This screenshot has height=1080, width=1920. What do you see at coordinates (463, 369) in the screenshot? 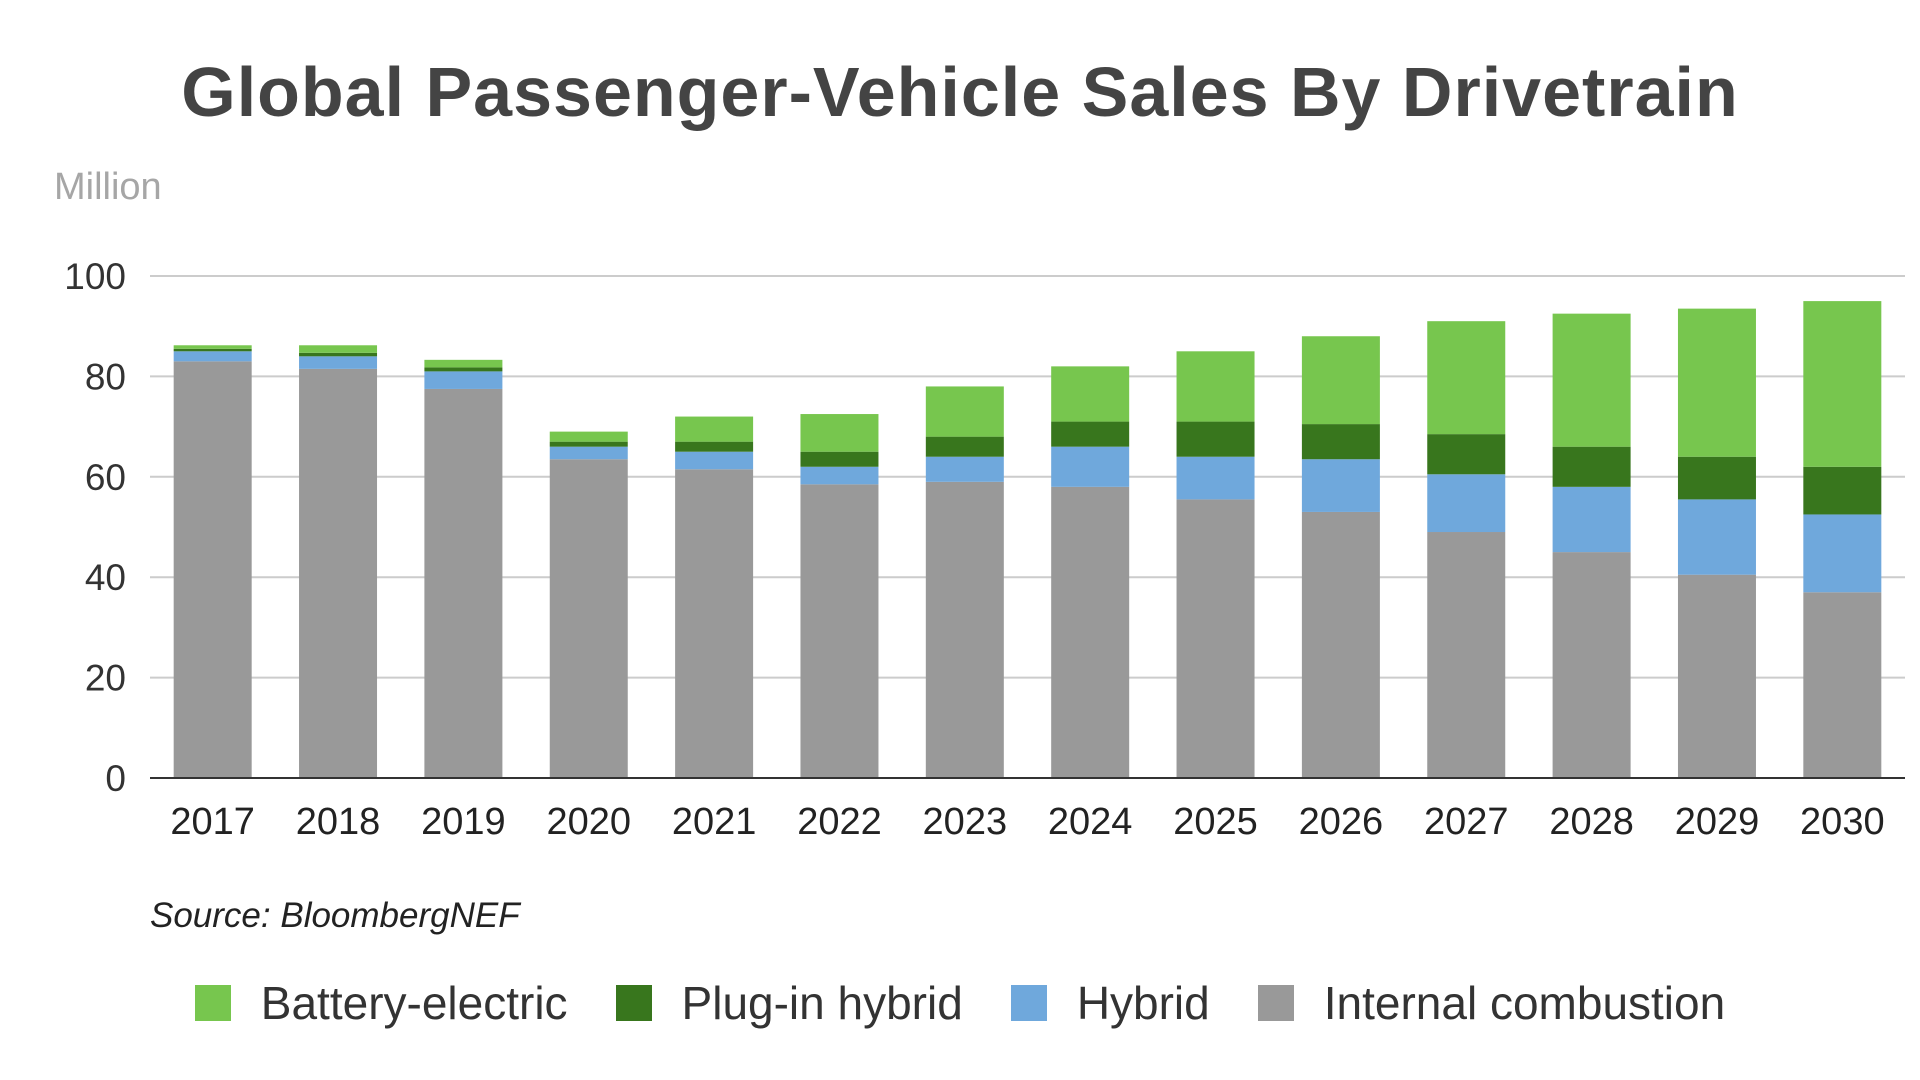
I see `bar-plug-in-hybrid-2019` at bounding box center [463, 369].